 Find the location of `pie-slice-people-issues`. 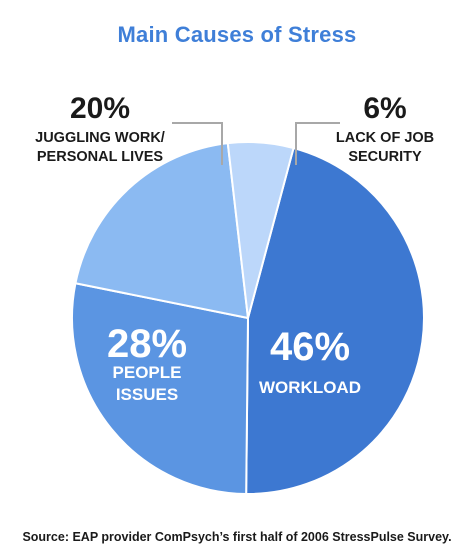

pie-slice-people-issues is located at coordinates (160, 388).